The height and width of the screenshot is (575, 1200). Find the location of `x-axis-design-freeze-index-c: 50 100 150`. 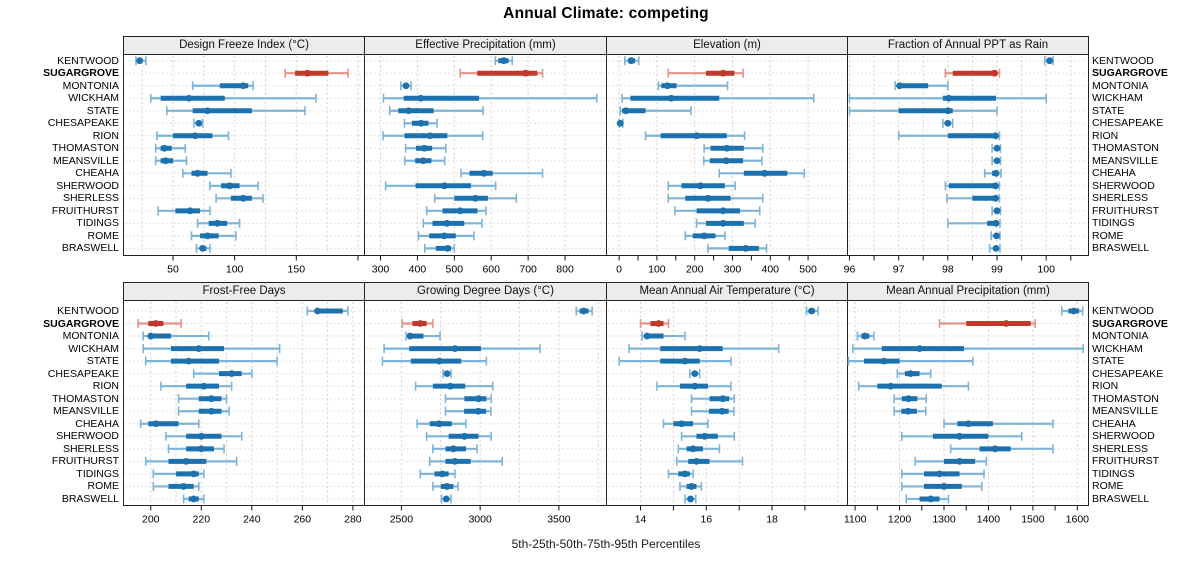

x-axis-design-freeze-index-c: 50 100 150 is located at coordinates (244, 269).